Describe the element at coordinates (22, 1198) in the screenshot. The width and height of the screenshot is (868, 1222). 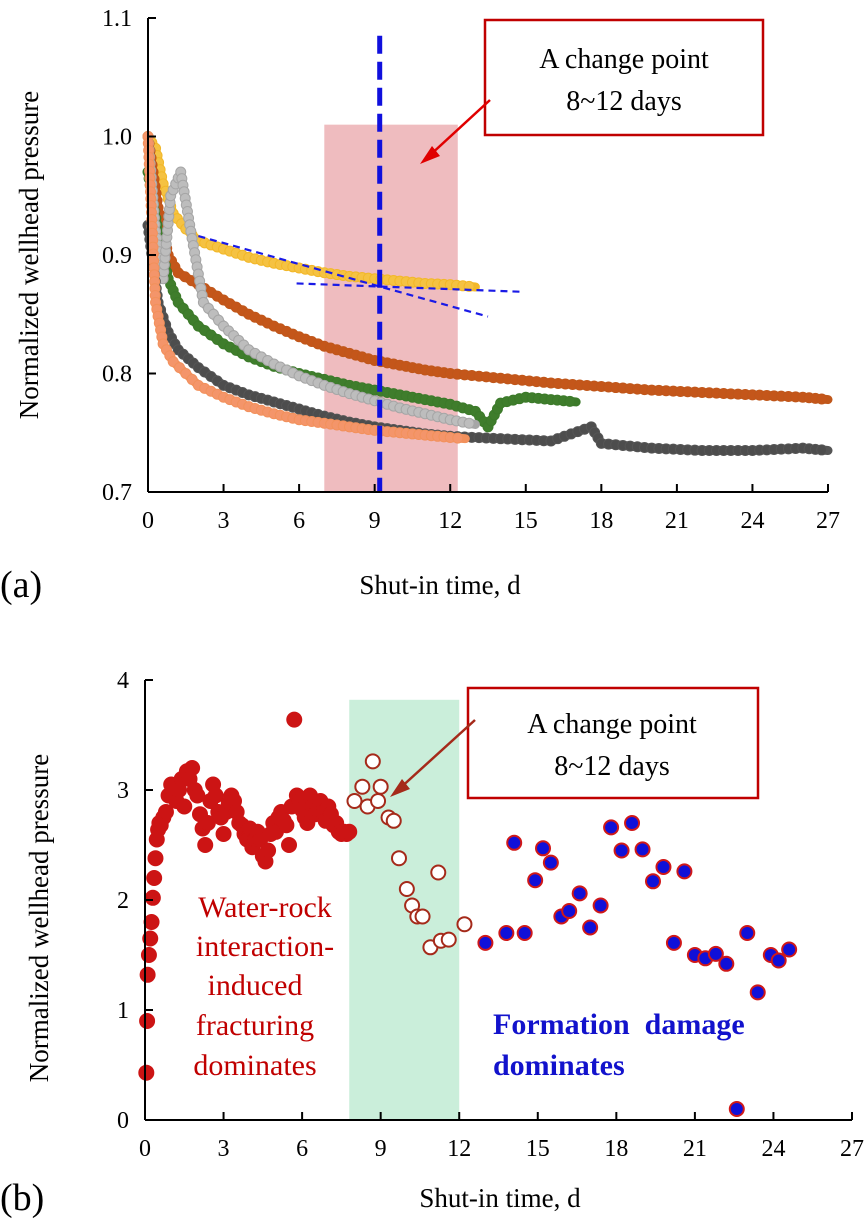
I see `panel-b-label: (b)` at that location.